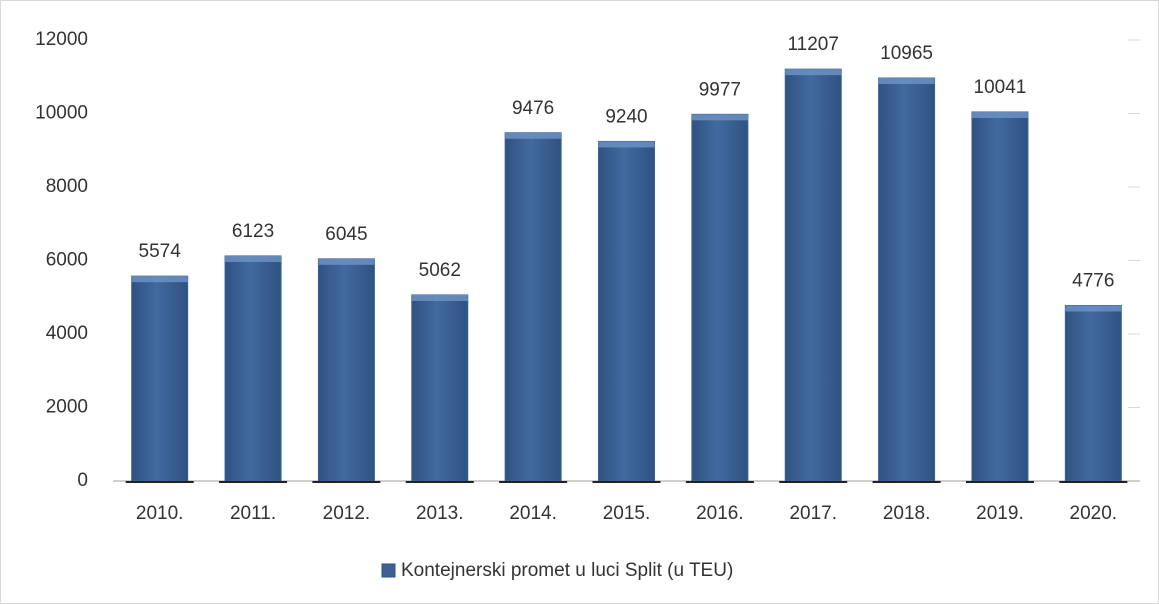 The height and width of the screenshot is (604, 1159). I want to click on x-tick-label: 2017., so click(813, 513).